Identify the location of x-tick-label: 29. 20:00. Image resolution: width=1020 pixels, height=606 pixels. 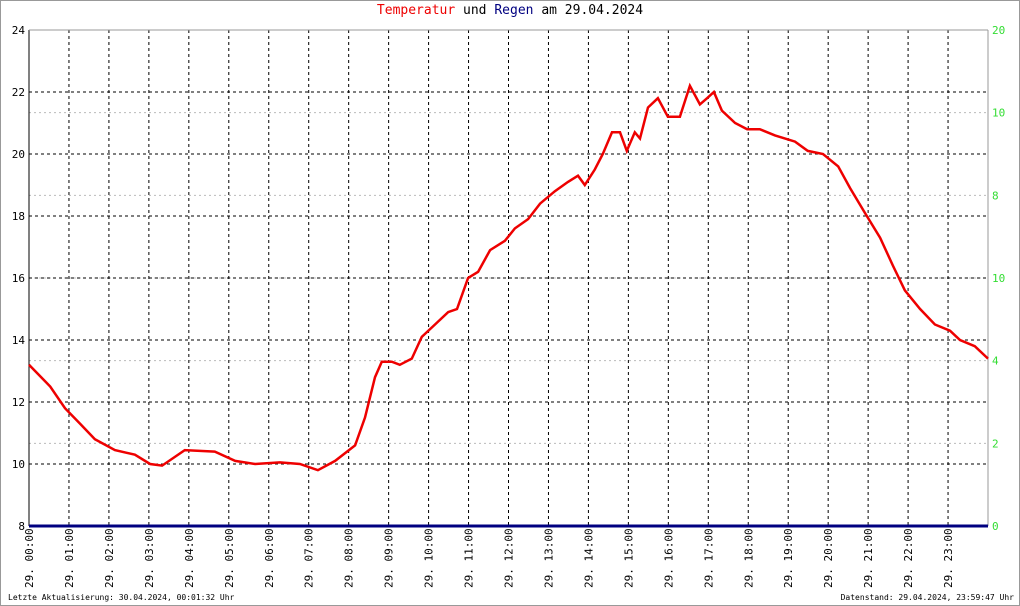
(828, 558).